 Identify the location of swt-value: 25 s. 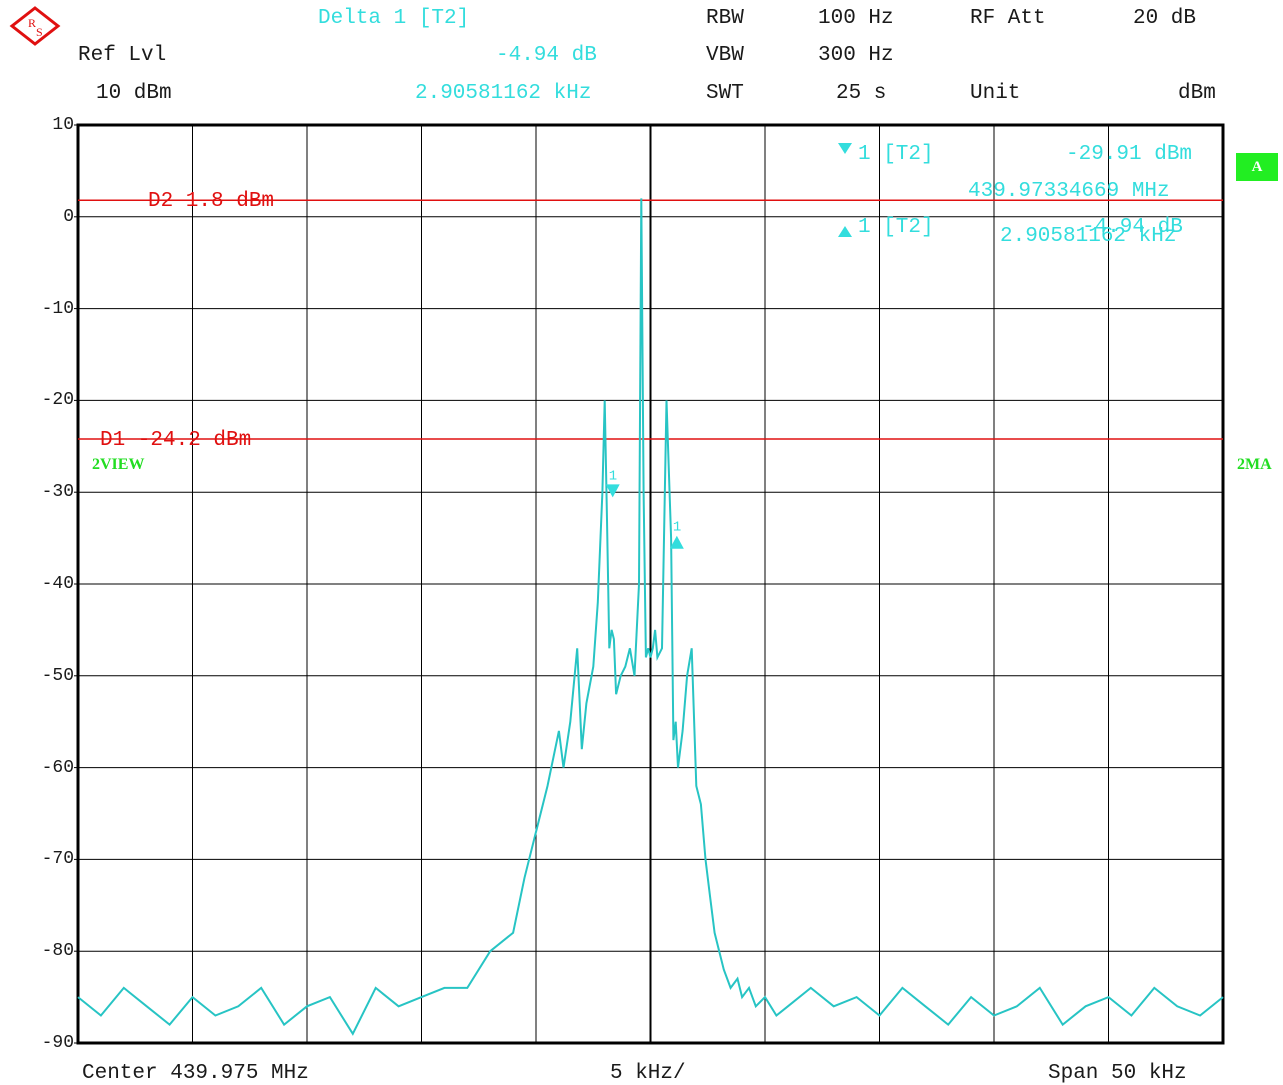
(861, 93).